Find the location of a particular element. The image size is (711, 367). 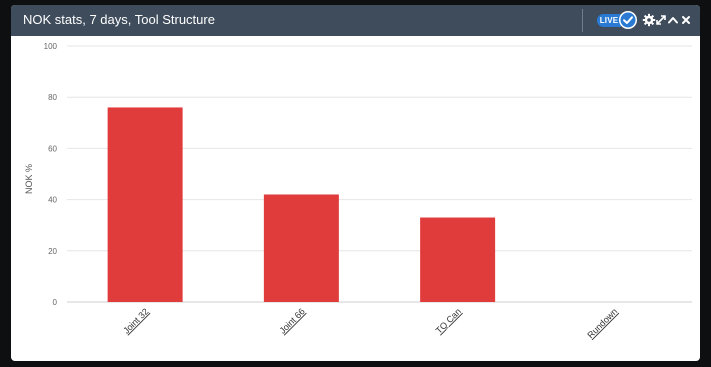

x-axis-ticks: Joint 32 Joint 66 TQ Can Rundown is located at coordinates (370, 323).